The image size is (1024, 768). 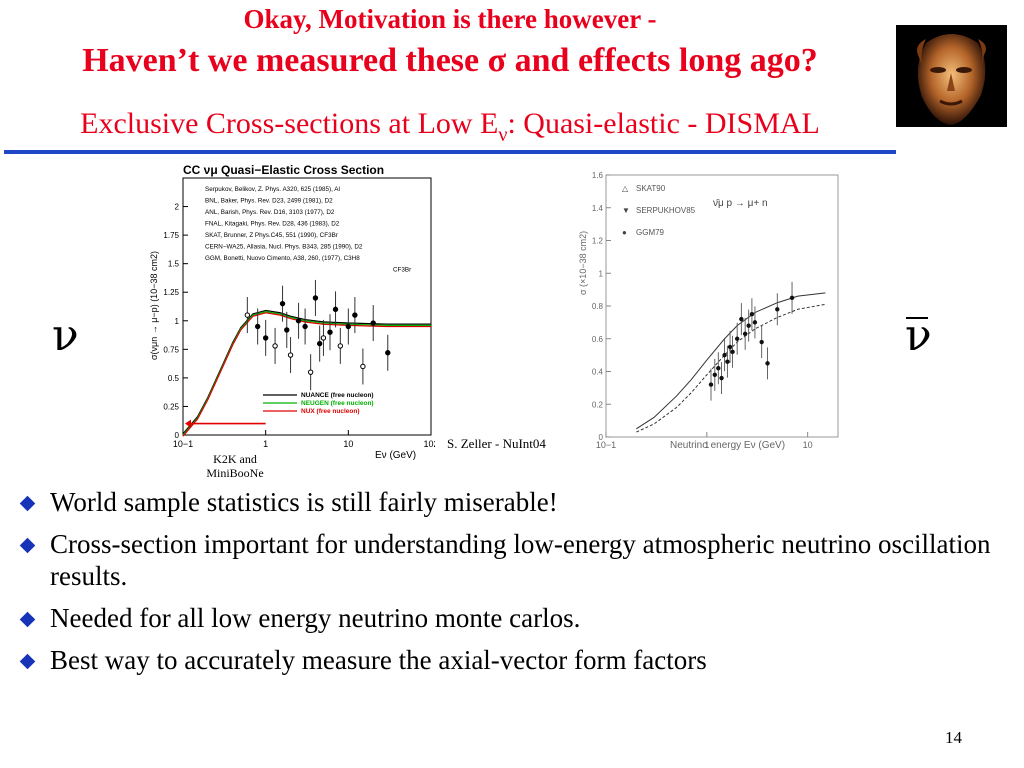 What do you see at coordinates (598, 339) in the screenshot?
I see `y-tick-label: 0.6` at bounding box center [598, 339].